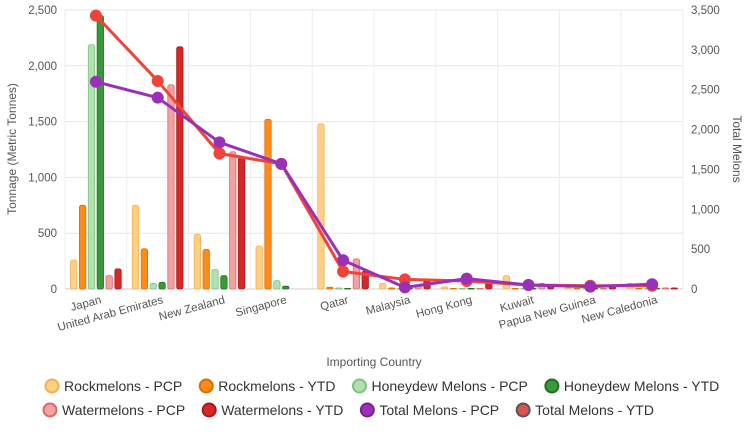 Image resolution: width=748 pixels, height=438 pixels. Describe the element at coordinates (641, 386) in the screenshot. I see `legend-label: Honeydew Melons - YTD` at that location.